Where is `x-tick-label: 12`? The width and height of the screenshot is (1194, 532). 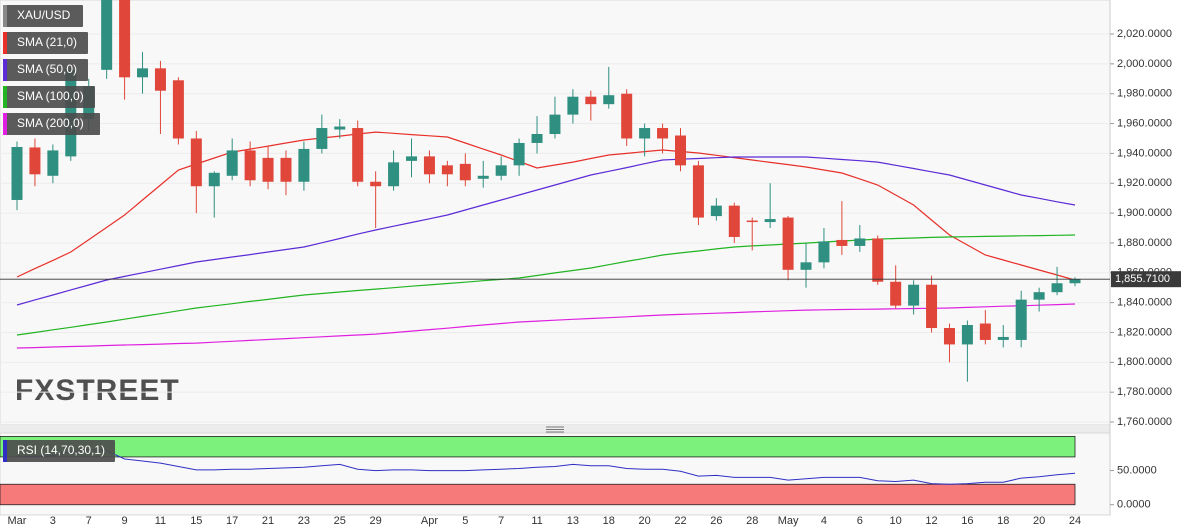 x-tick-label: 12 is located at coordinates (931, 521).